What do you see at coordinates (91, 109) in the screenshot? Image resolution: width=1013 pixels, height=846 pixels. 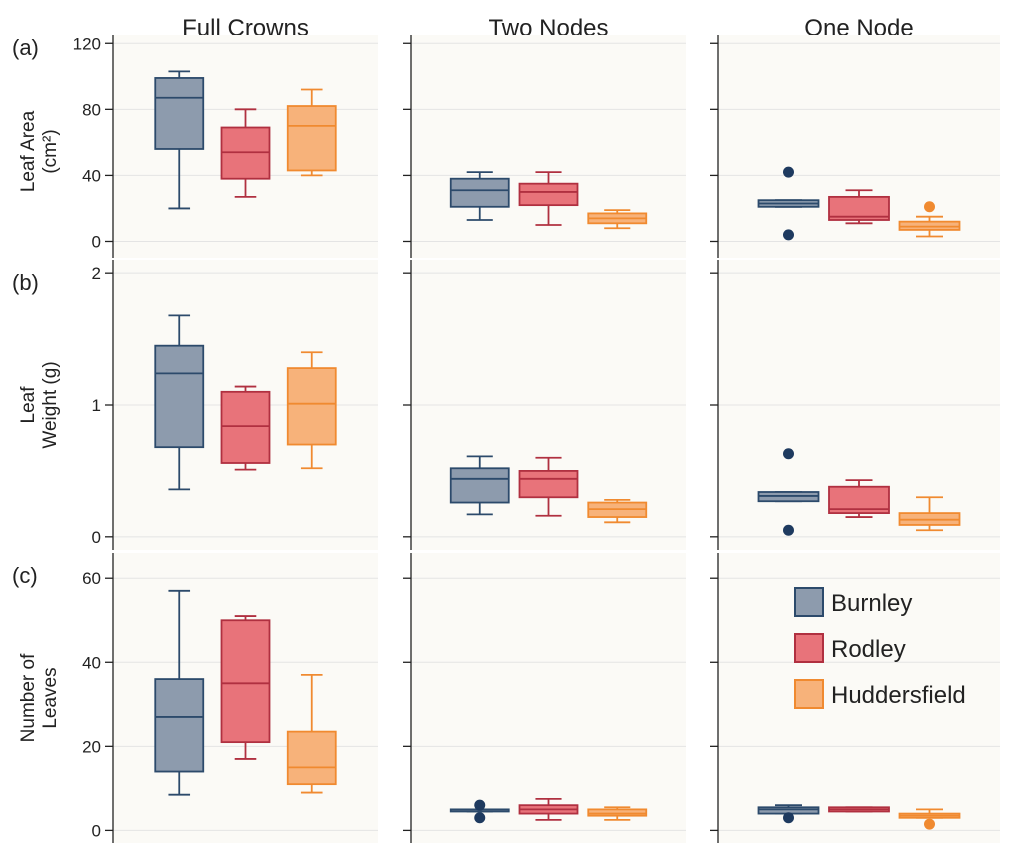 I see `y-tick-label: 80` at bounding box center [91, 109].